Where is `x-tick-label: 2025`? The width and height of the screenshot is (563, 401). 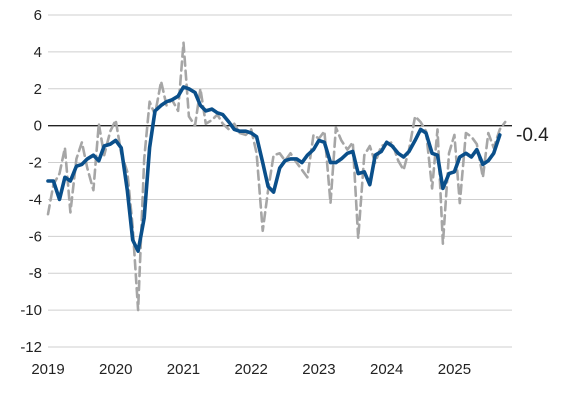
x-tick-label: 2025 is located at coordinates (454, 369).